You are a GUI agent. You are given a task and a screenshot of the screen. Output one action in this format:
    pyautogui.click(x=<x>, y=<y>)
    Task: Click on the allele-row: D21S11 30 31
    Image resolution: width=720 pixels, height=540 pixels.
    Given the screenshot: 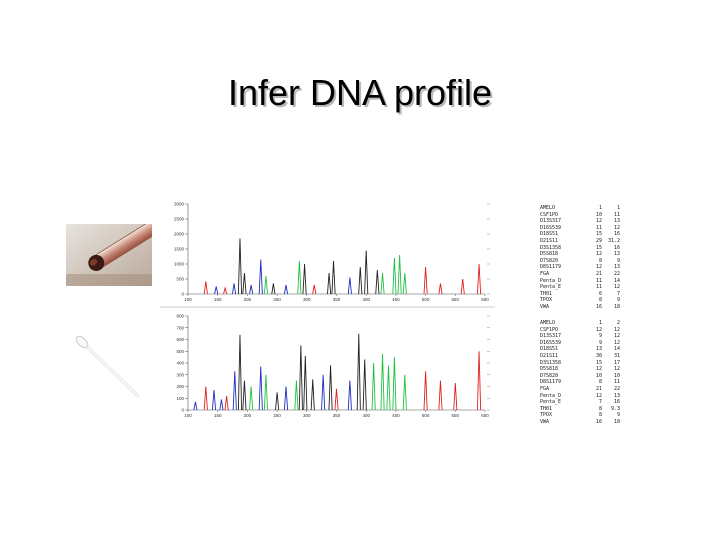 What is the action you would take?
    pyautogui.click(x=580, y=356)
    